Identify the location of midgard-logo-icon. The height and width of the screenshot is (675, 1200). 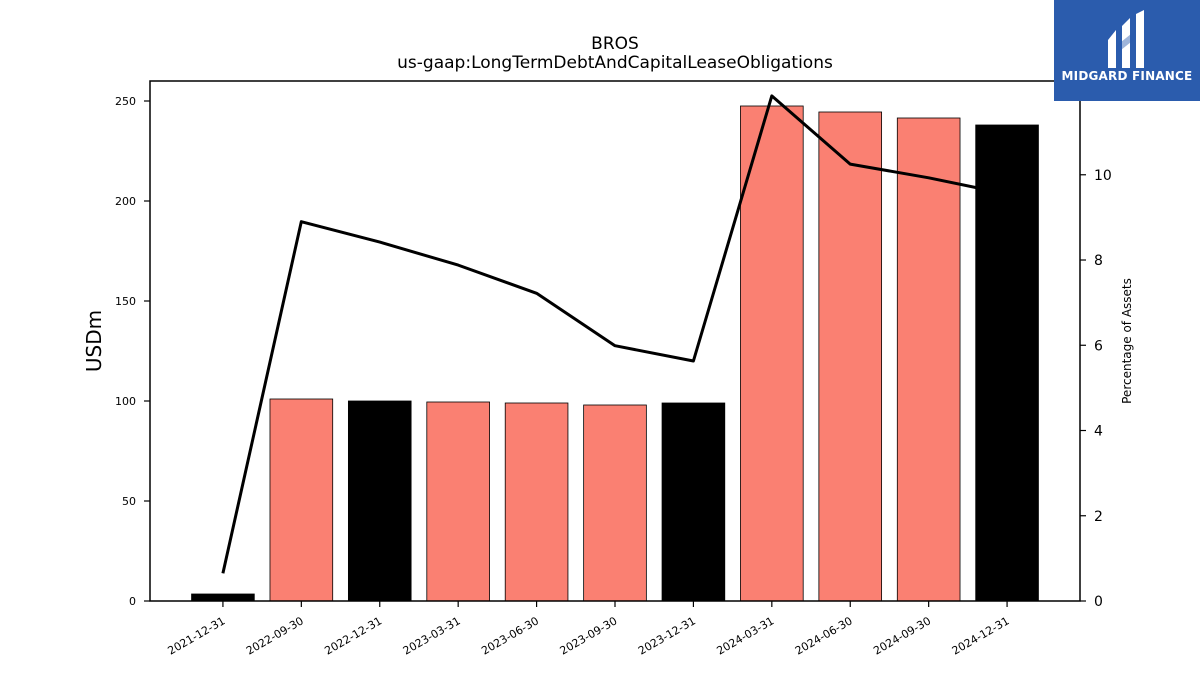
(1126, 39).